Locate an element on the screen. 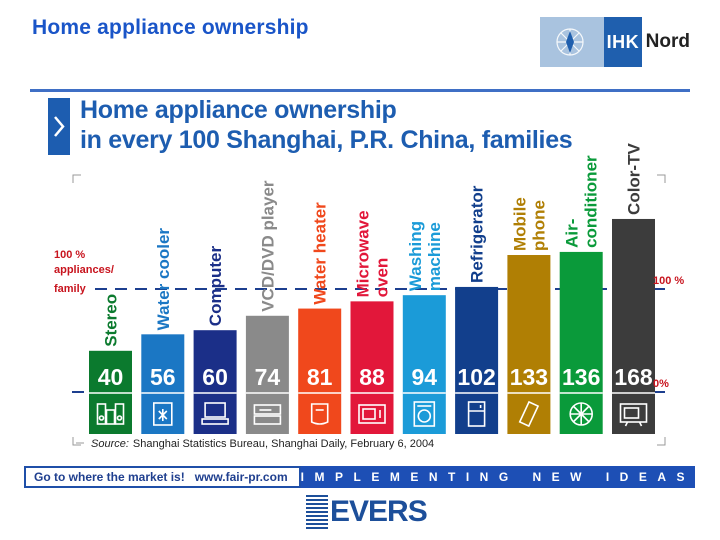  bar-value-label: 168 is located at coordinates (633, 377).